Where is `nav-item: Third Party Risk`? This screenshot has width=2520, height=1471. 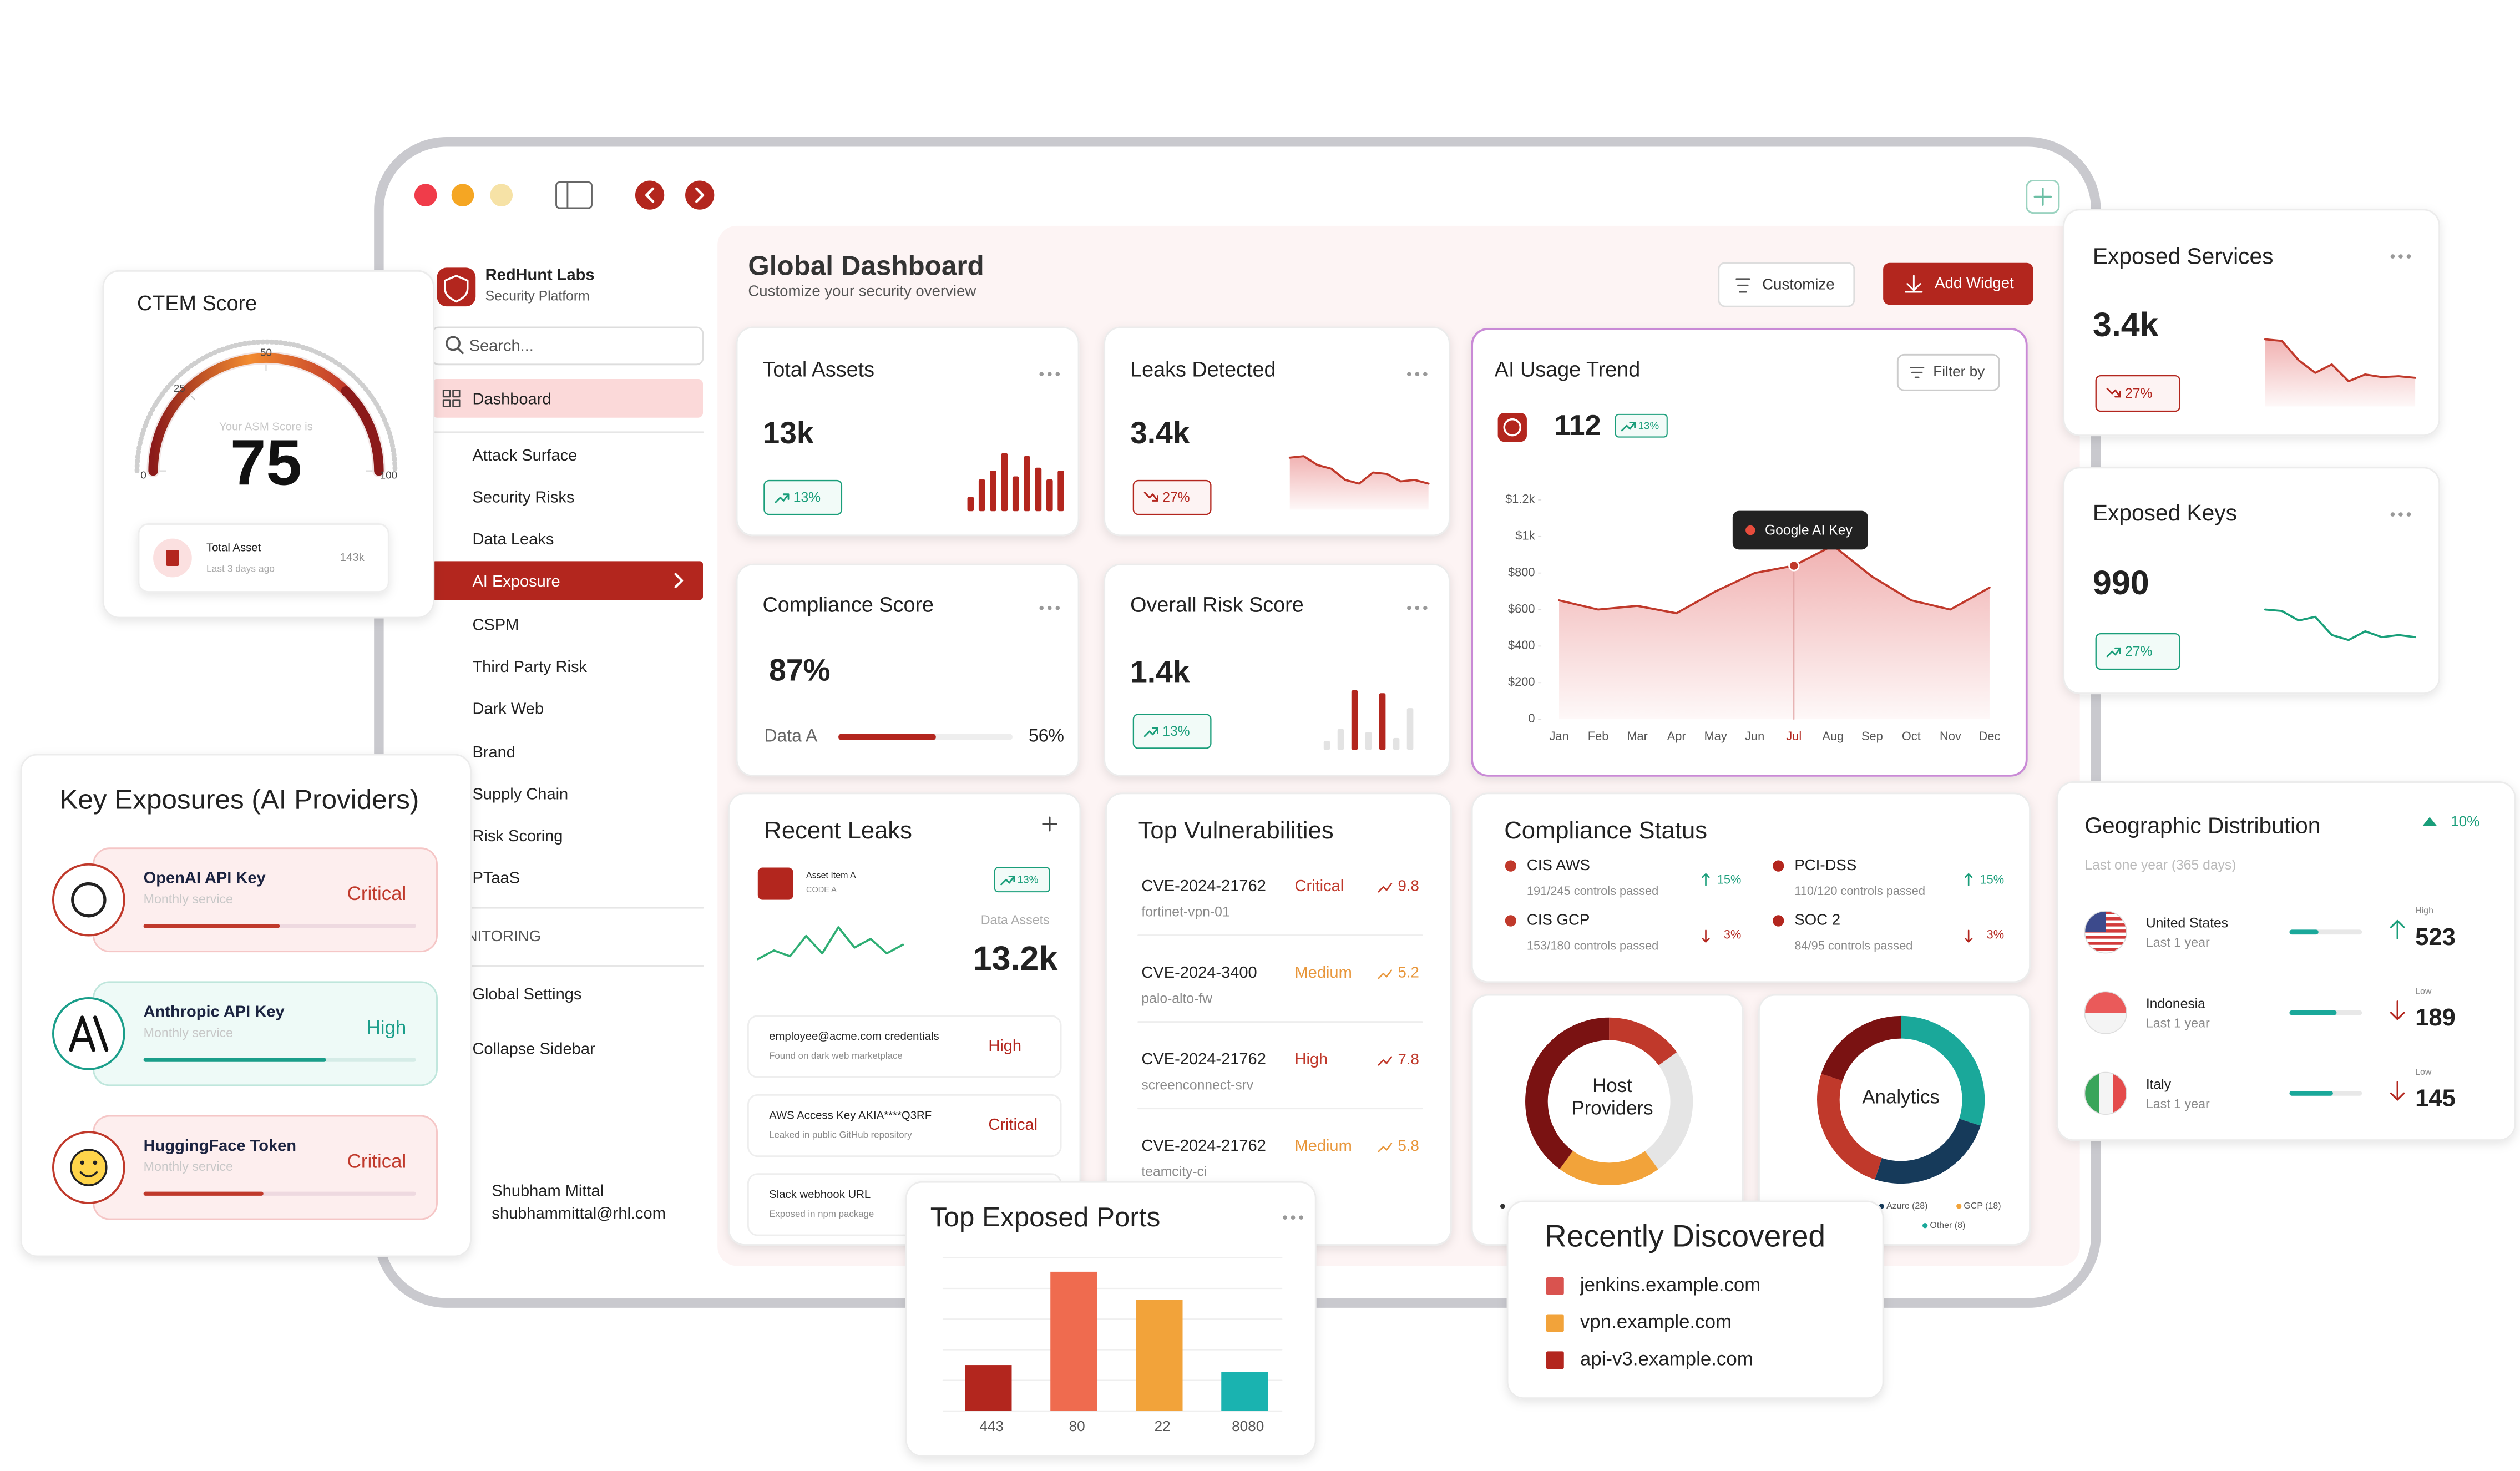 nav-item: Third Party Risk is located at coordinates (529, 667).